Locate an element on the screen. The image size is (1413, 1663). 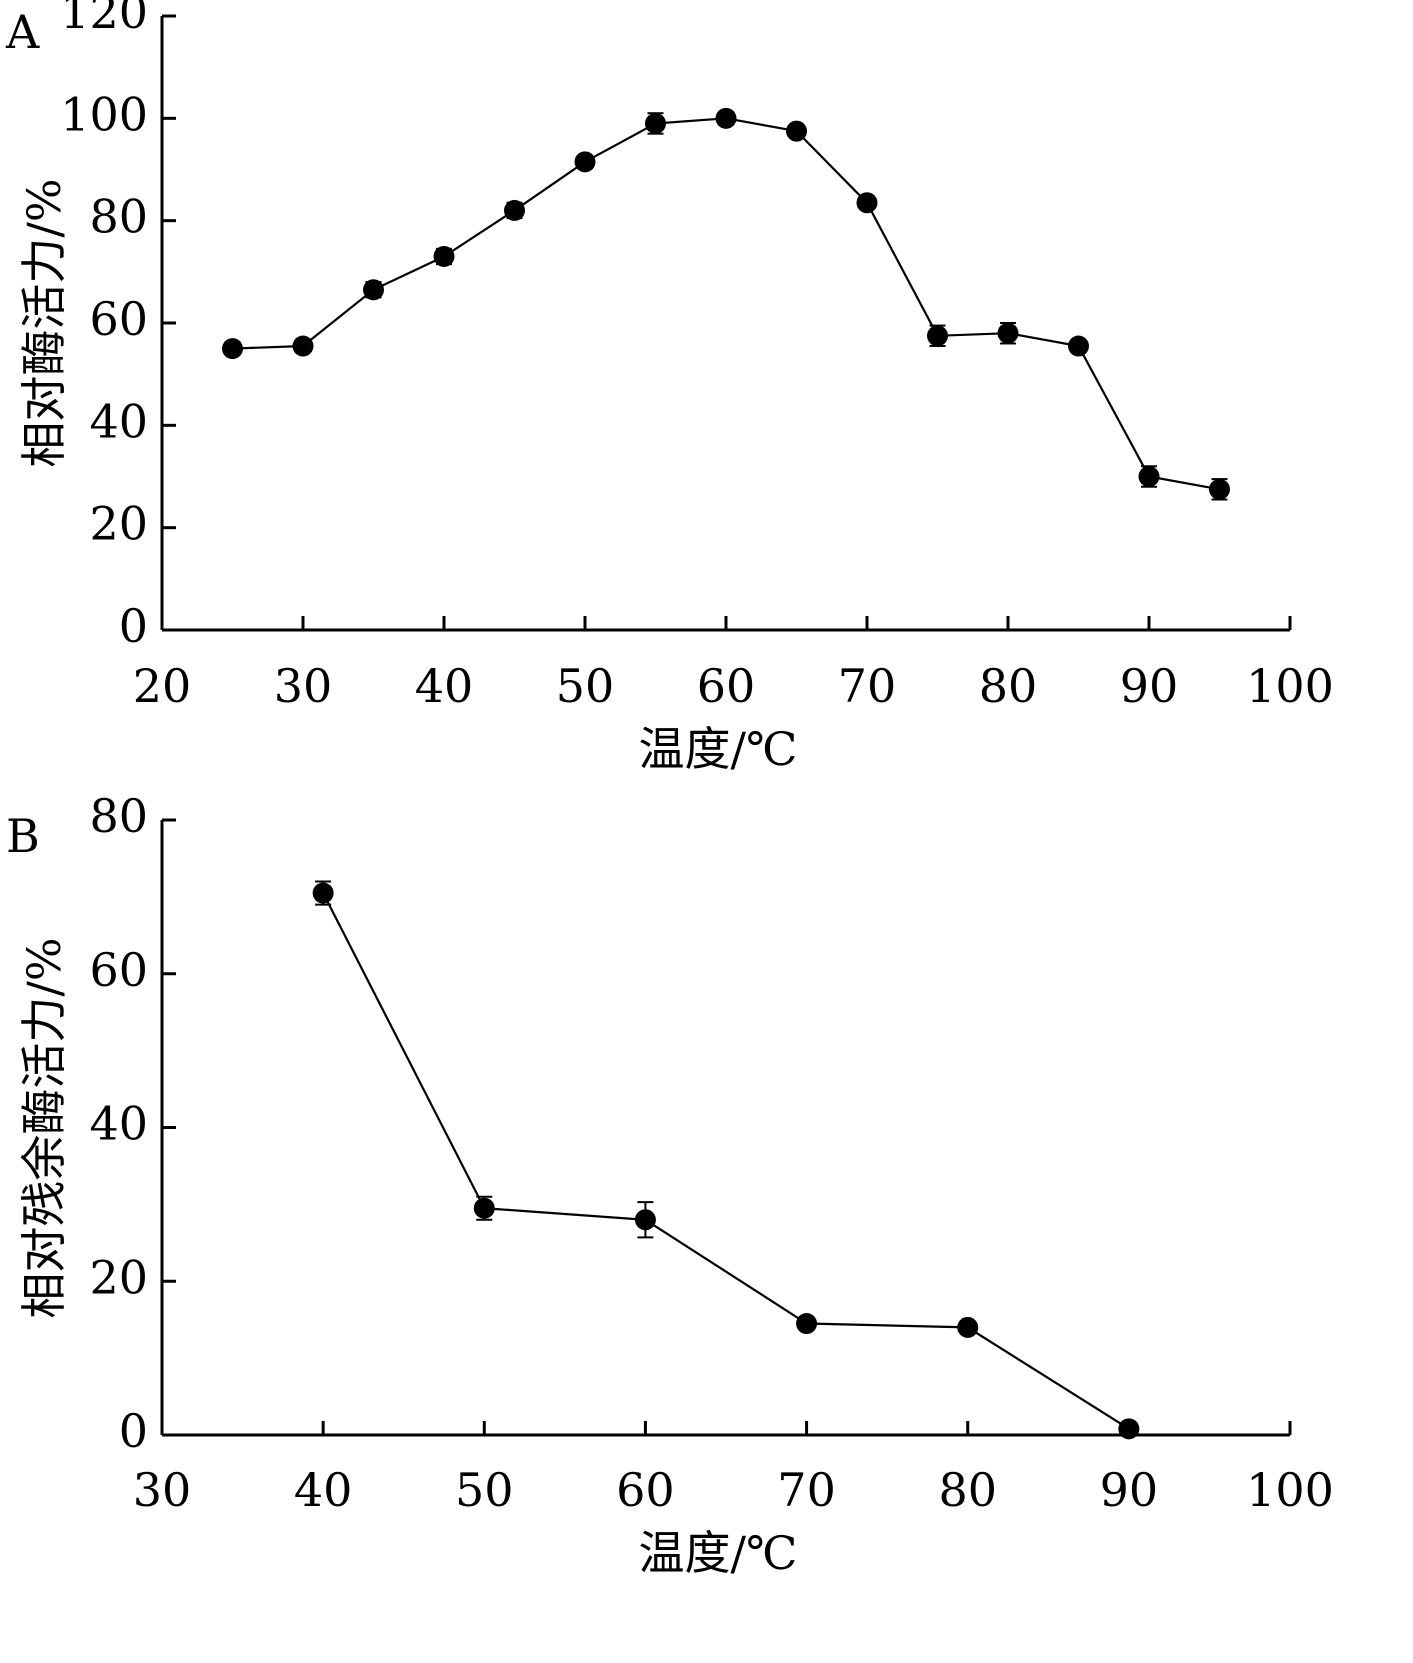
y-axis-title: 相对酶活力/% is located at coordinates (44, 322).